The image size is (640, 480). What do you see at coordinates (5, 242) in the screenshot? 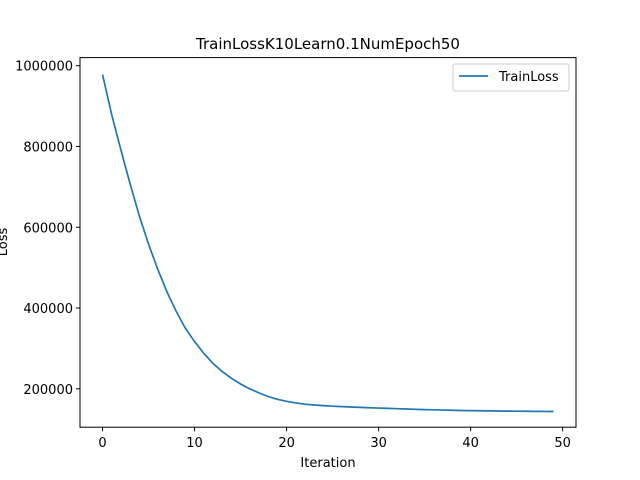
I see `y-axis-label: Loss` at bounding box center [5, 242].